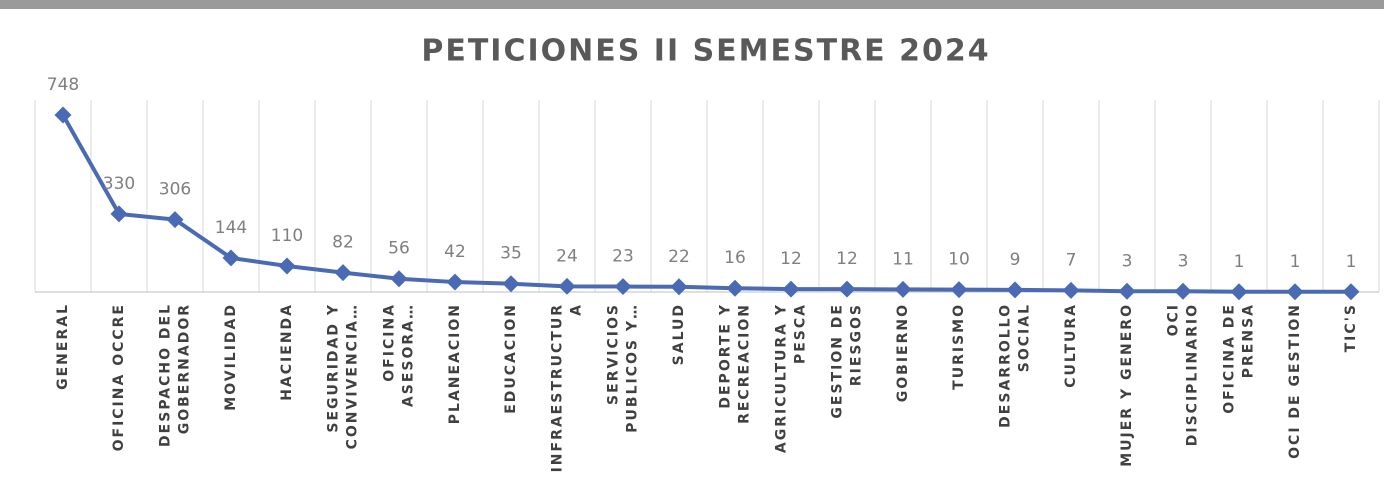  Describe the element at coordinates (614, 354) in the screenshot. I see `x-tick-label: SERVICIOS` at that location.